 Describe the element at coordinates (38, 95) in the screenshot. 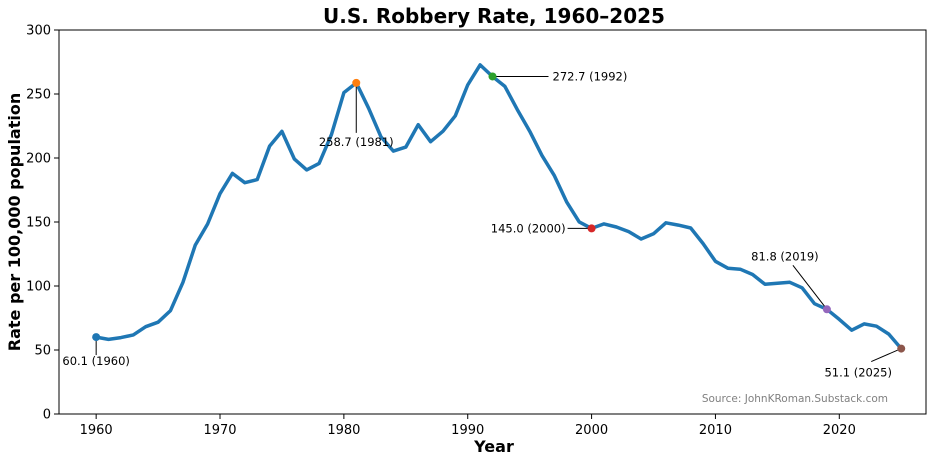

I see `y-tick-label: 250` at that location.